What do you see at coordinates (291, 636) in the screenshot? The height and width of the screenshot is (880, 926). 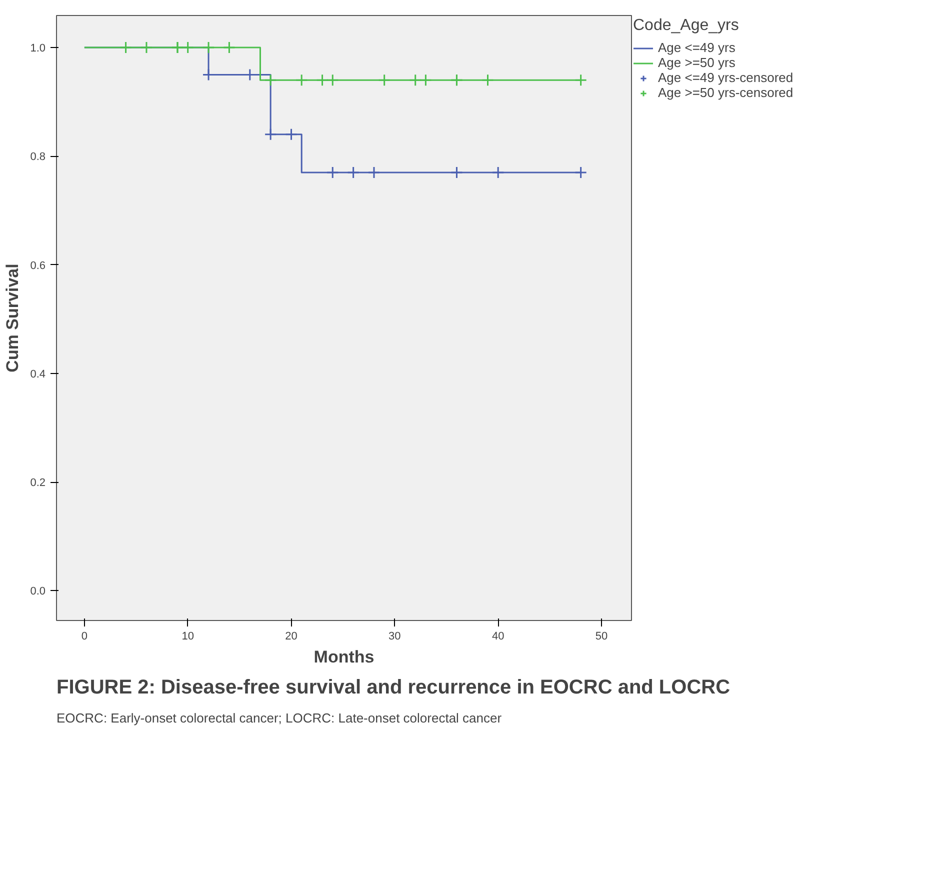 I see `x-tick-label: 20` at bounding box center [291, 636].